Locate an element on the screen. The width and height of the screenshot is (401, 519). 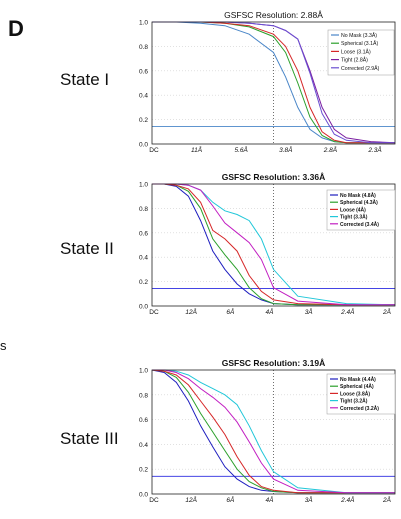
state-label-1: State I is located at coordinates (85, 79).